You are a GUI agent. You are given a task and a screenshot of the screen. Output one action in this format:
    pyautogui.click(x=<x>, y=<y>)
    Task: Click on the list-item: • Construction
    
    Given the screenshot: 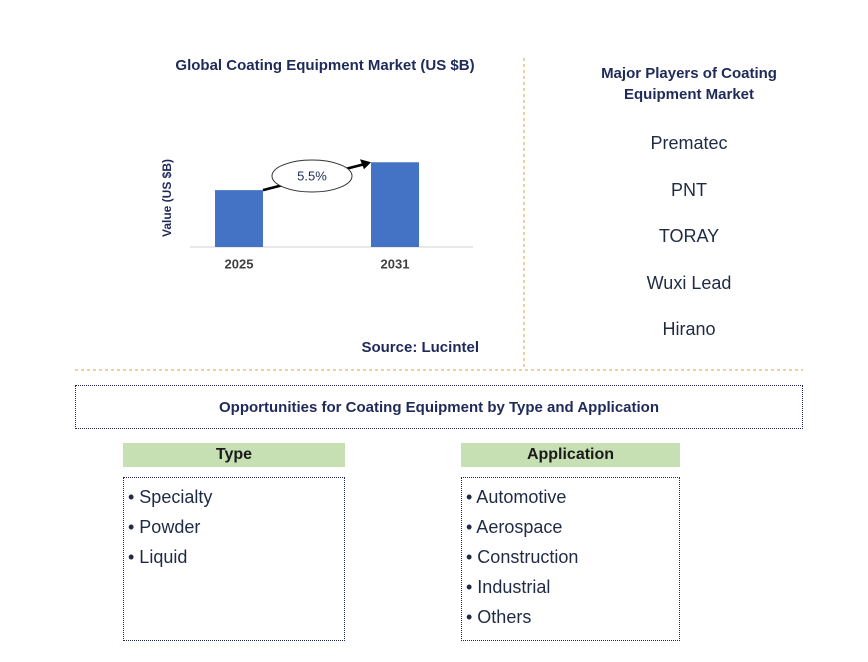 What is the action you would take?
    pyautogui.click(x=522, y=557)
    